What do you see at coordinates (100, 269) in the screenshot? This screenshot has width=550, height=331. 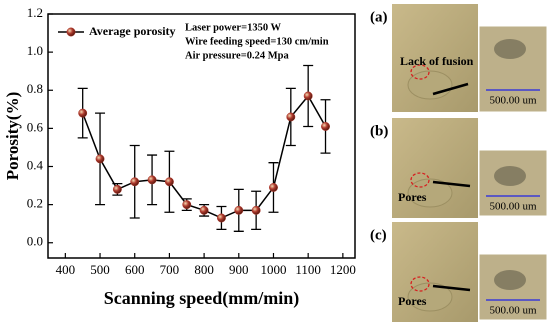 I see `x-tick-label: 500` at bounding box center [100, 269].